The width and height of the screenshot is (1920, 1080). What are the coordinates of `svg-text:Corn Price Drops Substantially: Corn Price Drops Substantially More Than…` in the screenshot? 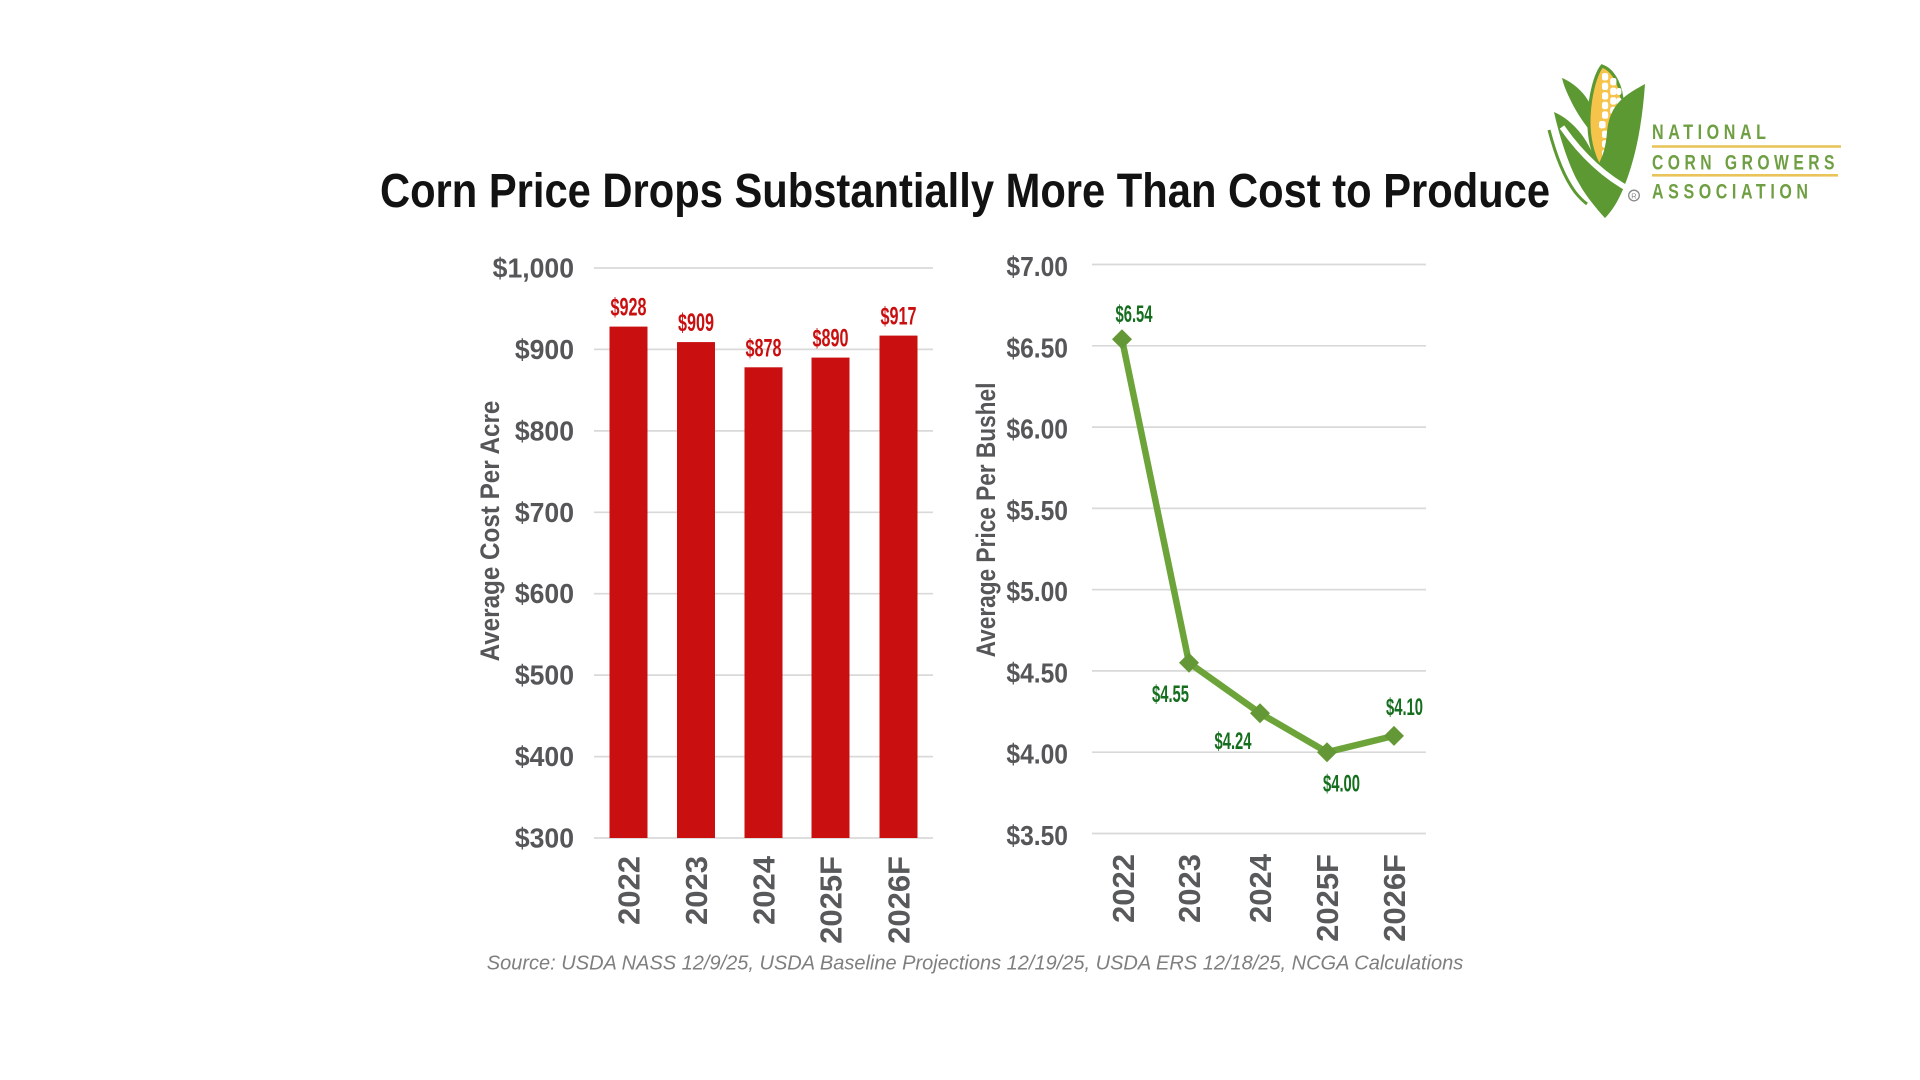 It's located at (965, 190).